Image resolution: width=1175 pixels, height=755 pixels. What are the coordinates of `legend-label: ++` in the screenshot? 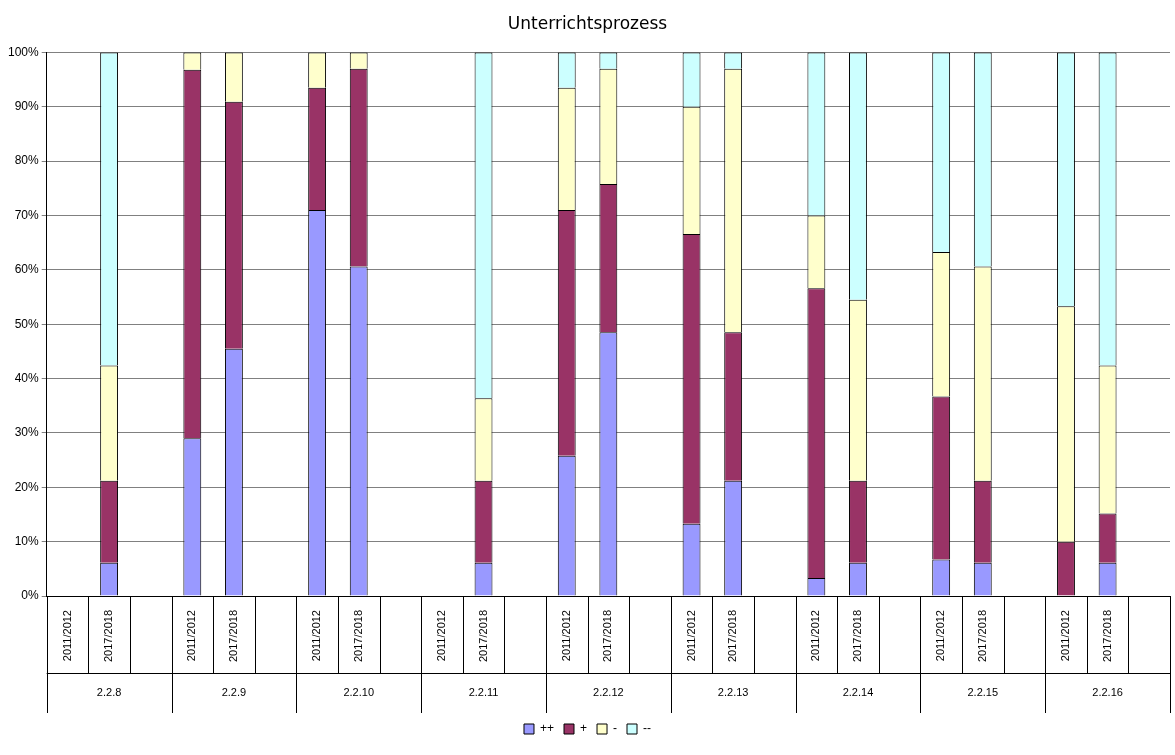 It's located at (547, 728).